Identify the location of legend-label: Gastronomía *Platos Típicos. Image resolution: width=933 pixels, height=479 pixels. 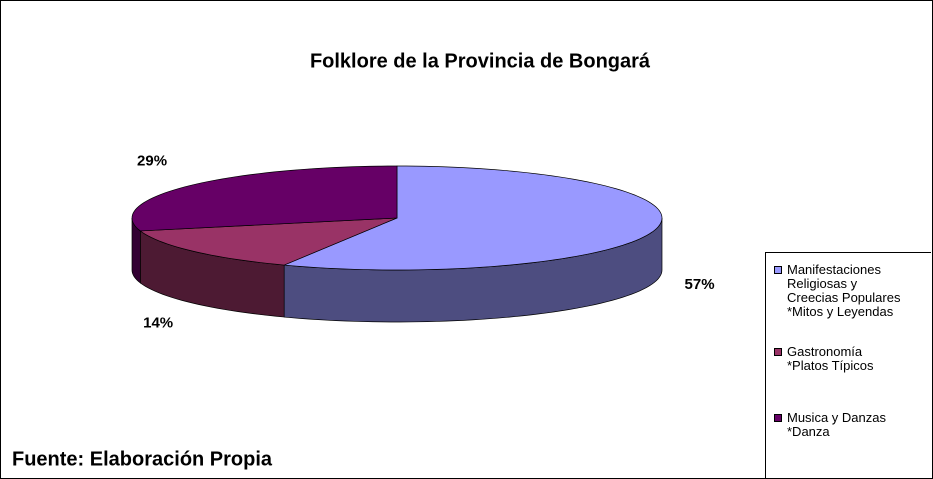
(830, 358).